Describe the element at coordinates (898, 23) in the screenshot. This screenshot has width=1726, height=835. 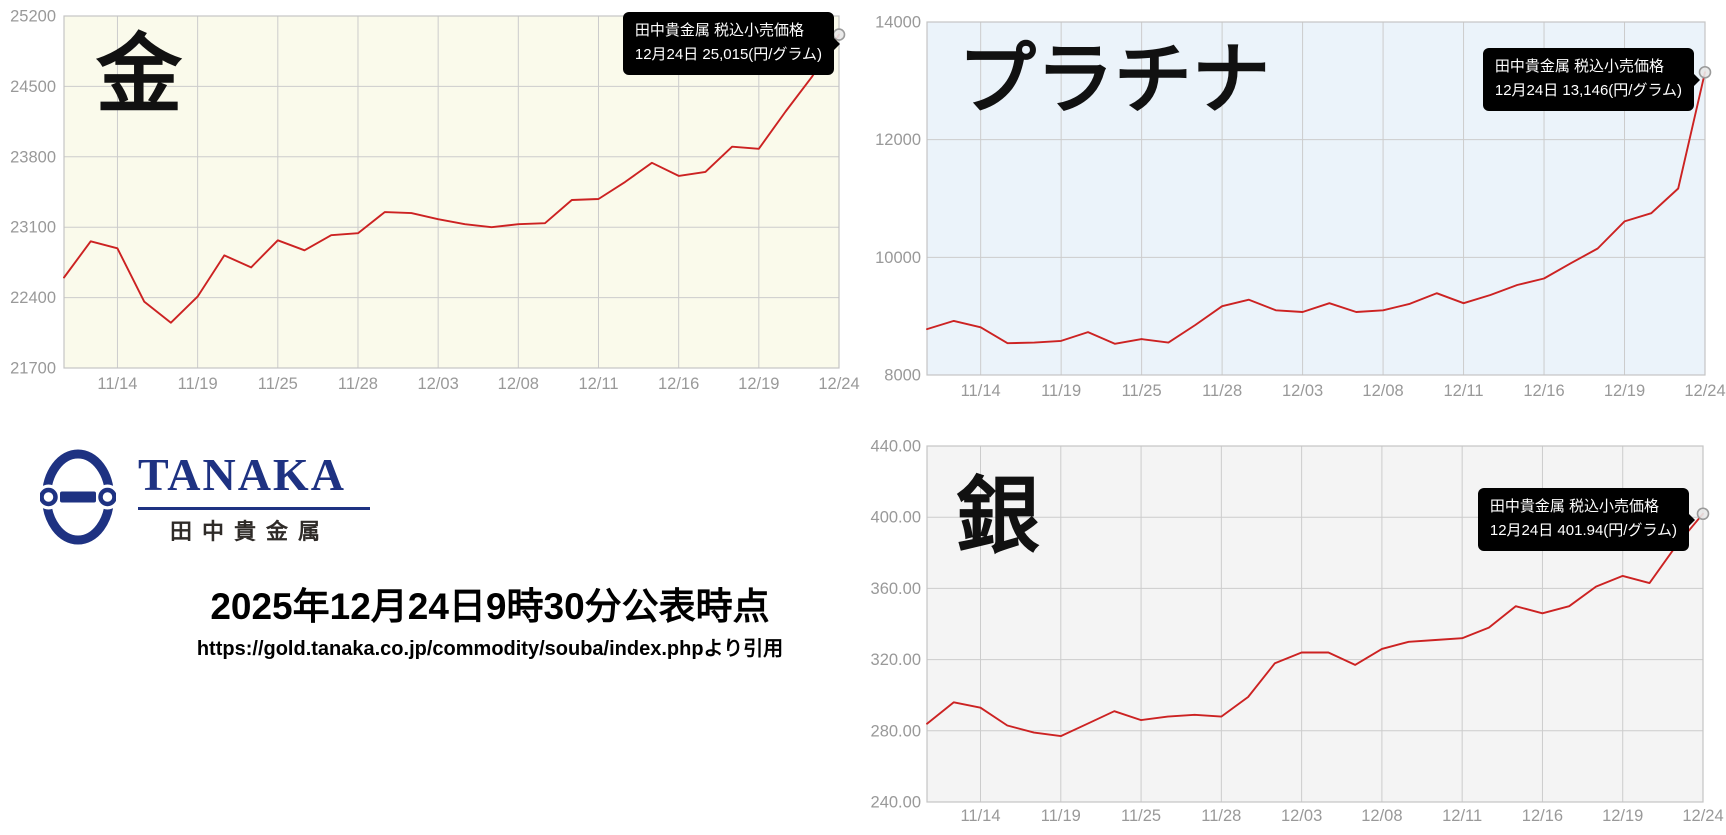
I see `platinum-y-axis-label: 14000` at that location.